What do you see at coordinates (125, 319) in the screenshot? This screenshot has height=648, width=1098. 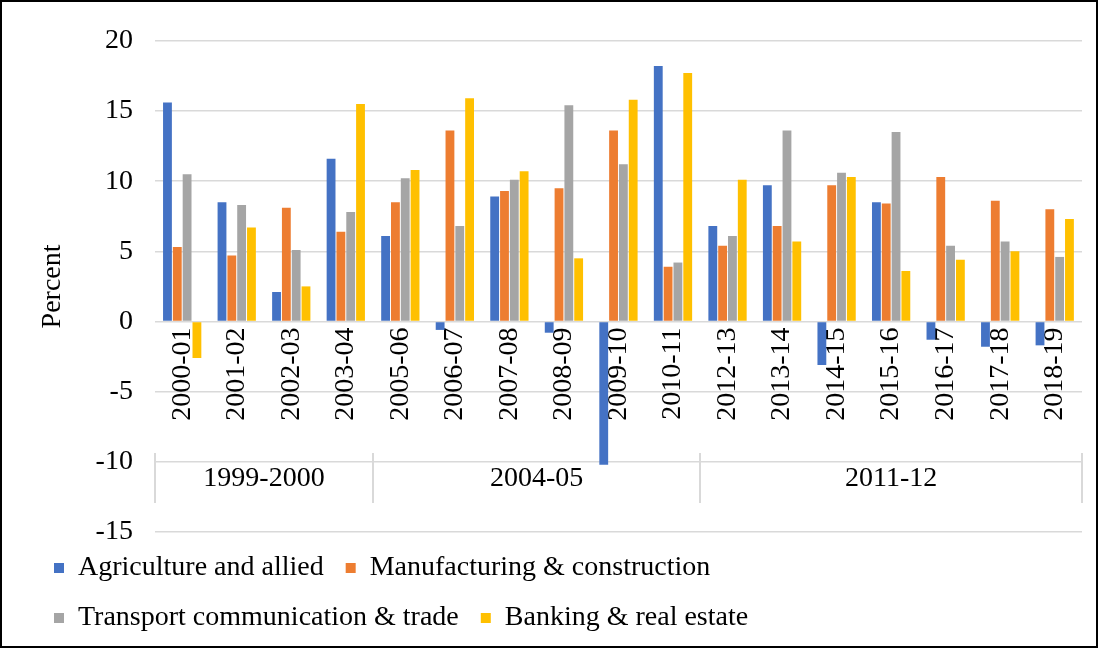 I see `y-tick-label: 0` at bounding box center [125, 319].